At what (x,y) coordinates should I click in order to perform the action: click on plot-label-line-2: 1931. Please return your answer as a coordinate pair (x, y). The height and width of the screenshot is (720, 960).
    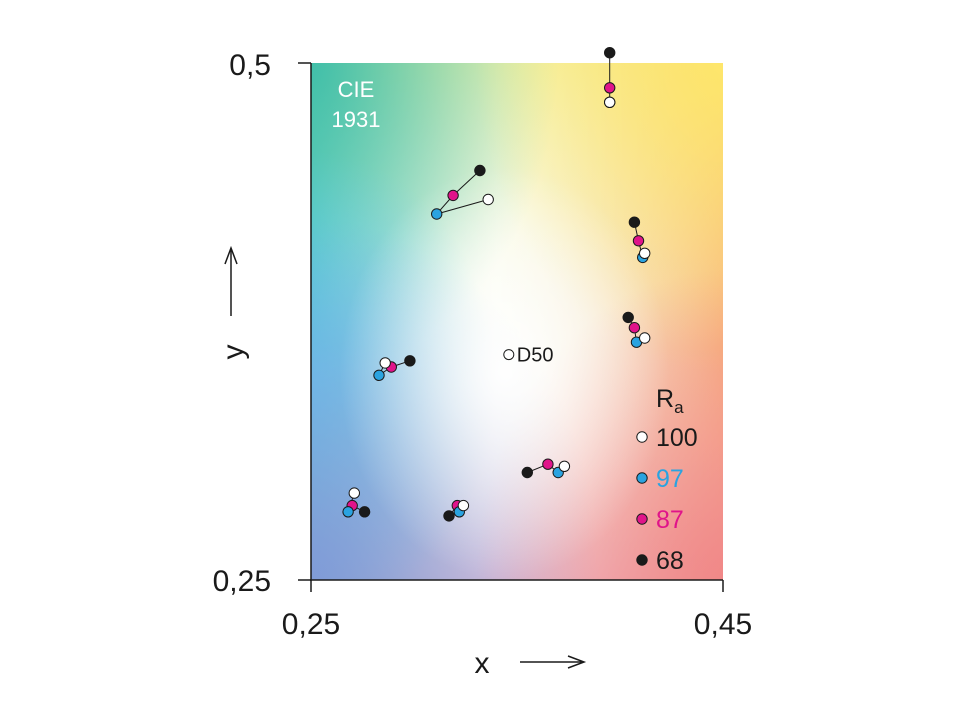
    Looking at the image, I should click on (356, 119).